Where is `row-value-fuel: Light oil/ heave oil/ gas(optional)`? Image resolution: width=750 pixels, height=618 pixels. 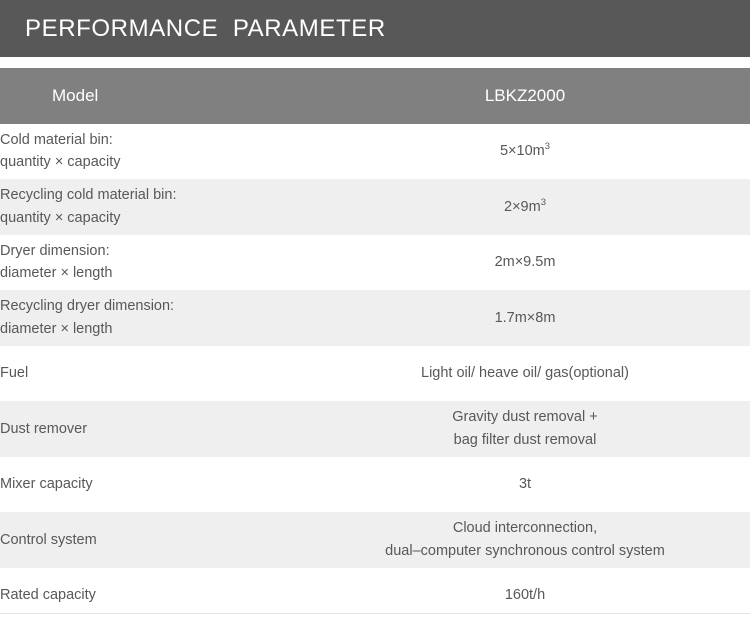 row-value-fuel: Light oil/ heave oil/ gas(optional) is located at coordinates (525, 374).